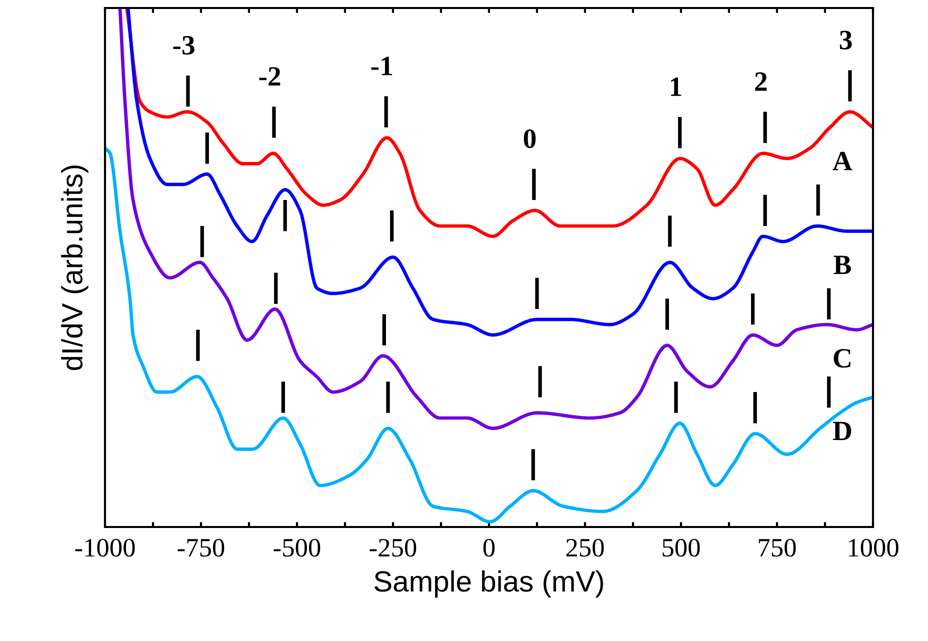  Describe the element at coordinates (489, 547) in the screenshot. I see `x-tick-label: 0` at that location.